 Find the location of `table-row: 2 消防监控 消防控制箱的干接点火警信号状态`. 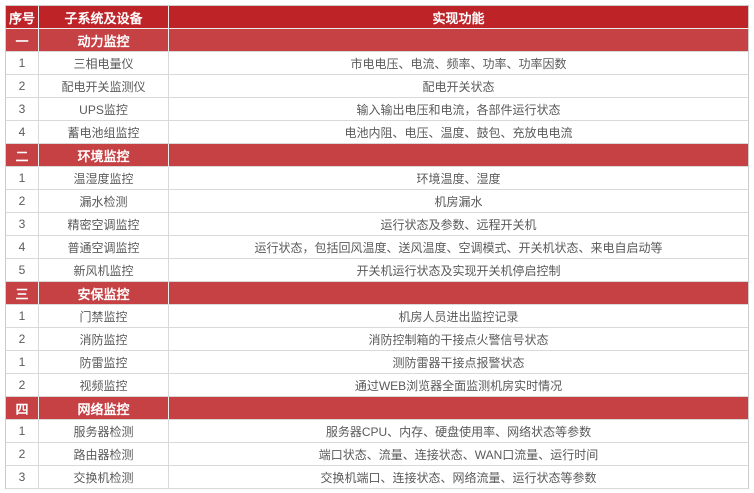

table-row: 2 消防监控 消防控制箱的干接点火警信号状态 is located at coordinates (377, 339).